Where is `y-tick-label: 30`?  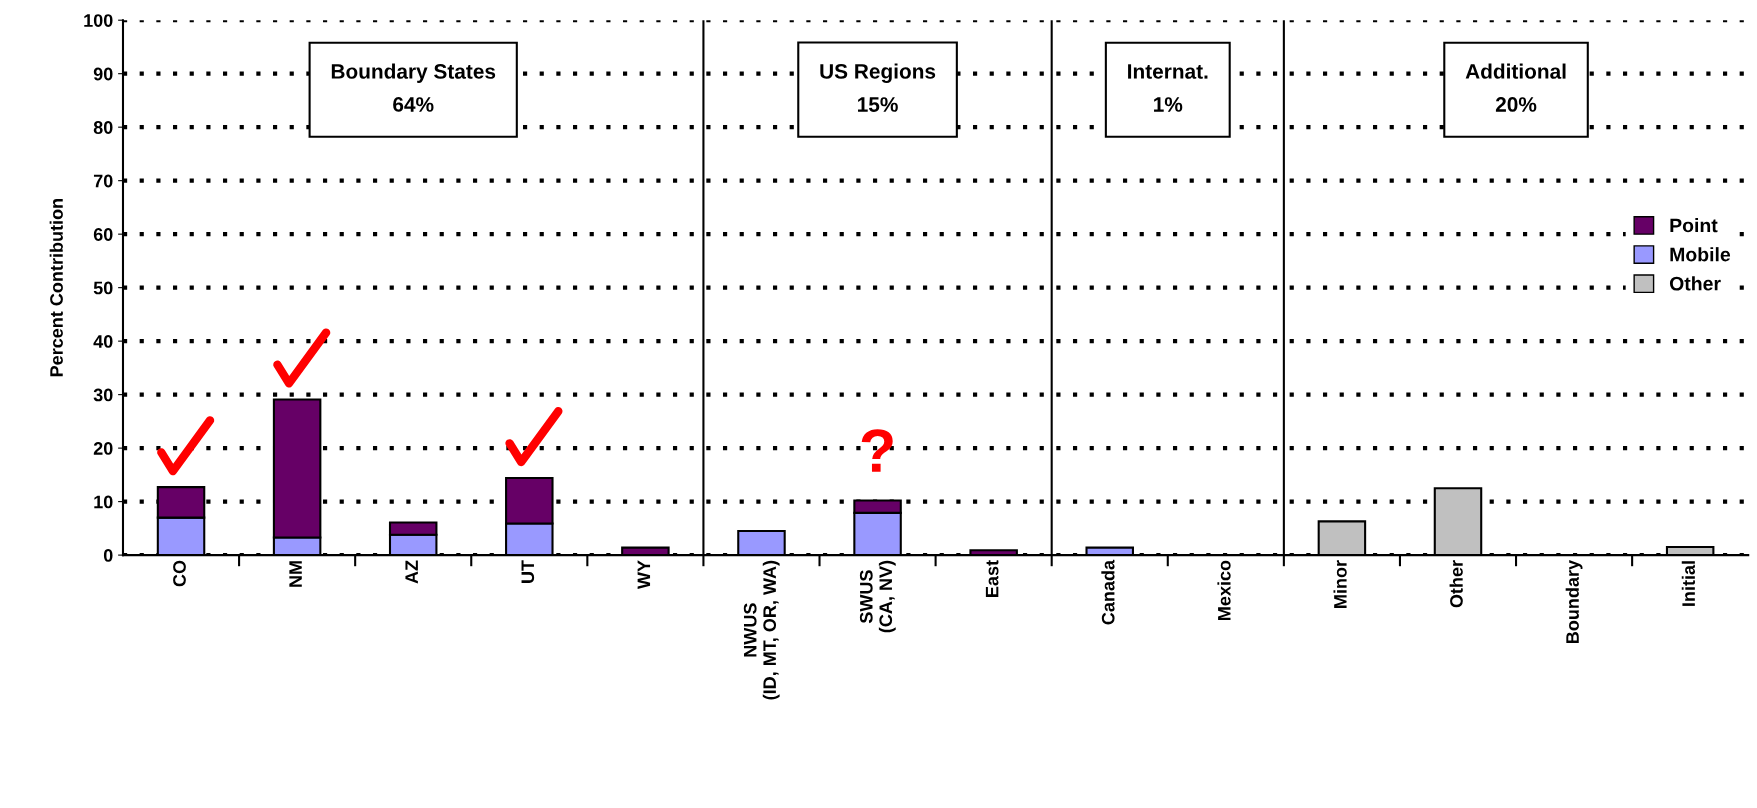
y-tick-label: 30 is located at coordinates (103, 395).